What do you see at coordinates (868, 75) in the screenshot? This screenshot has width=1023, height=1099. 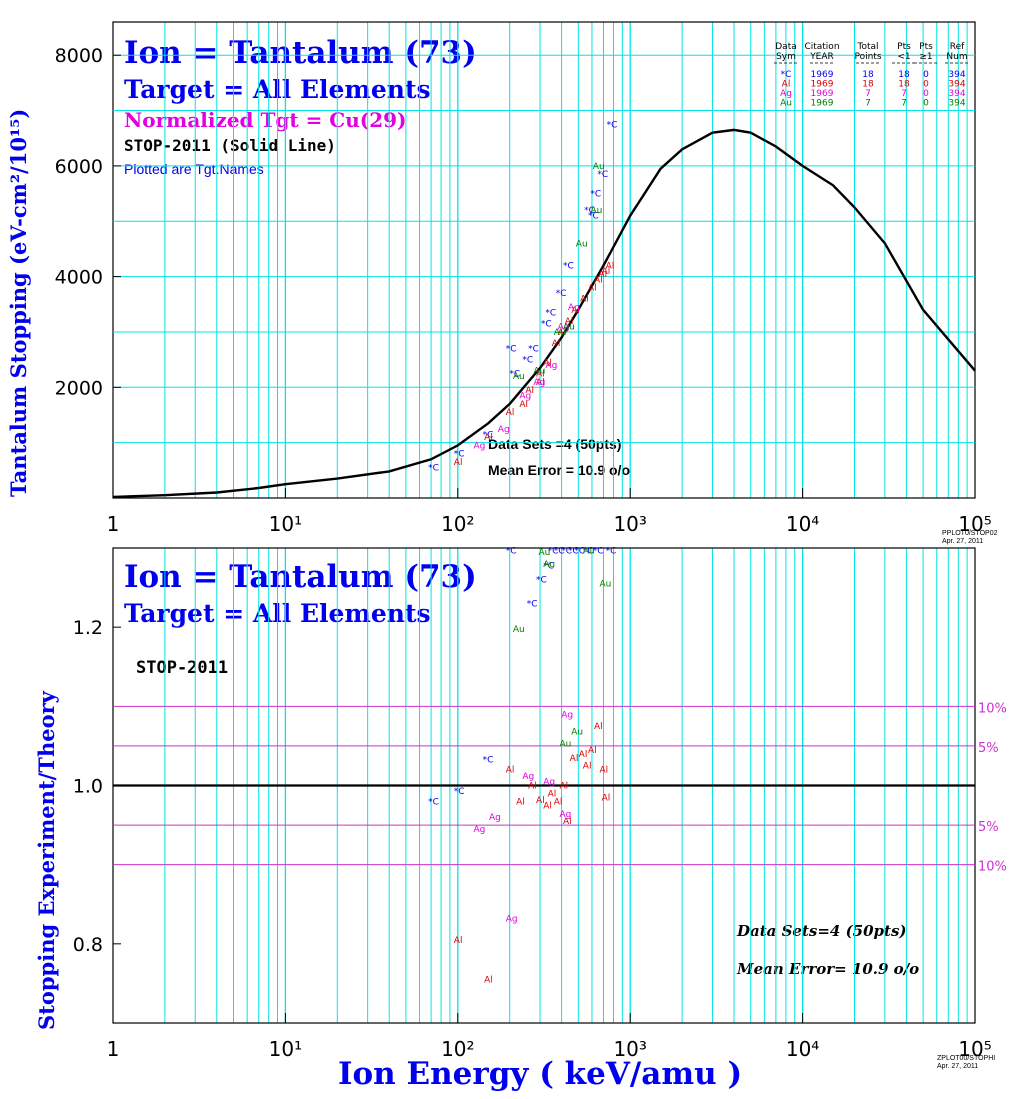 I see `legend-cell: 18` at bounding box center [868, 75].